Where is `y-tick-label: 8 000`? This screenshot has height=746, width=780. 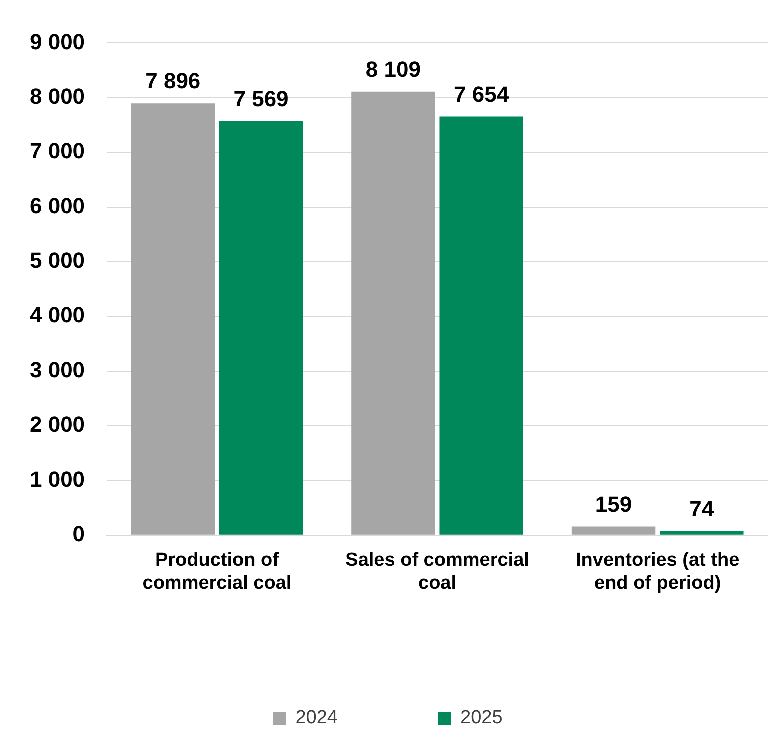
y-tick-label: 8 000 is located at coordinates (58, 96).